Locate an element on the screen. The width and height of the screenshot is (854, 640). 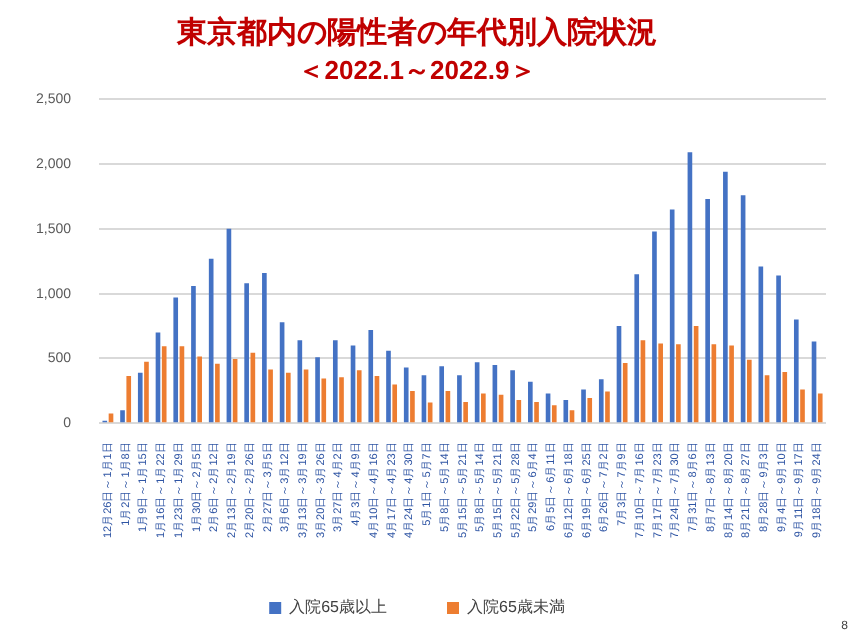
legend-label: 入院65歳以上 is located at coordinates (338, 607).